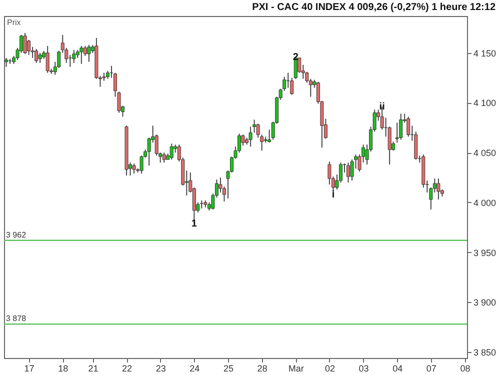 This screenshot has width=500, height=375. I want to click on x-tick-label: 25, so click(228, 369).